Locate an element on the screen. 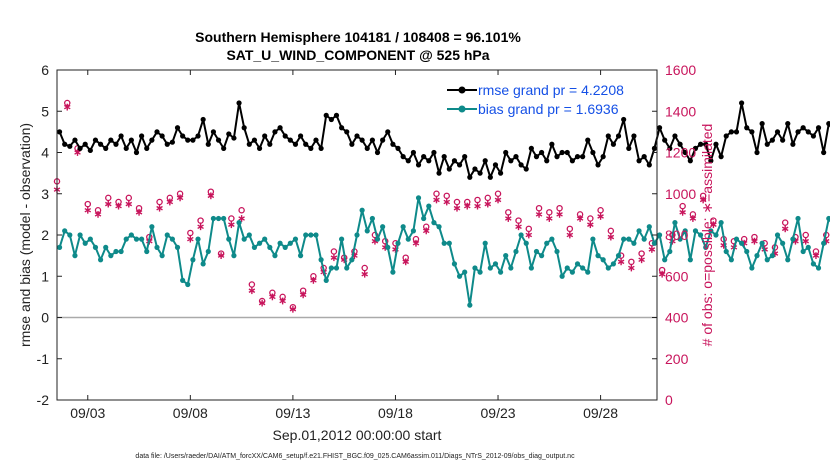 The height and width of the screenshot is (470, 830). y-right-tick-label: 600 is located at coordinates (677, 276).